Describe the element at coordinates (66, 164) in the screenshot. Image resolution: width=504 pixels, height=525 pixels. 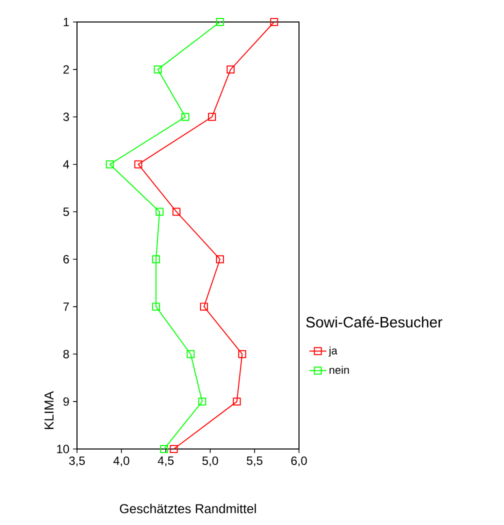
I see `y-tick-label: 4` at that location.